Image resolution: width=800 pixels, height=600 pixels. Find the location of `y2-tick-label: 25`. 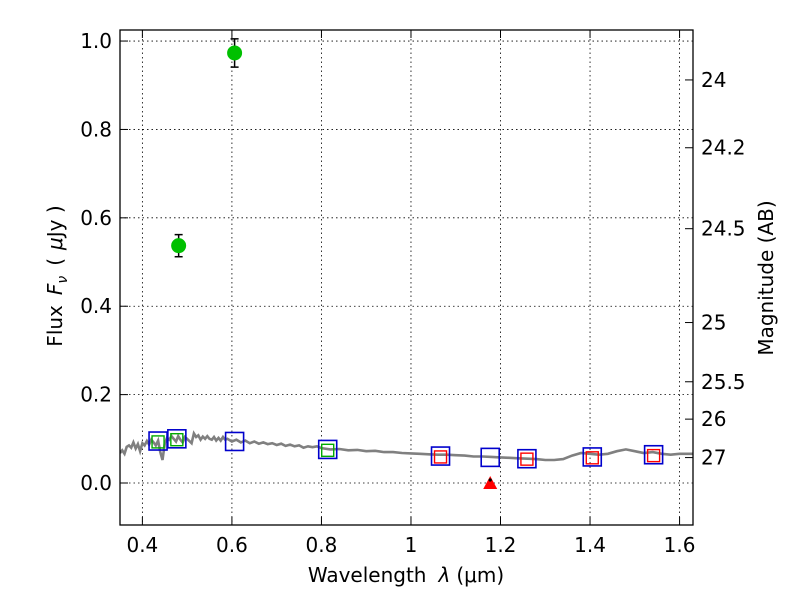

y2-tick-label: 25 is located at coordinates (713, 323).